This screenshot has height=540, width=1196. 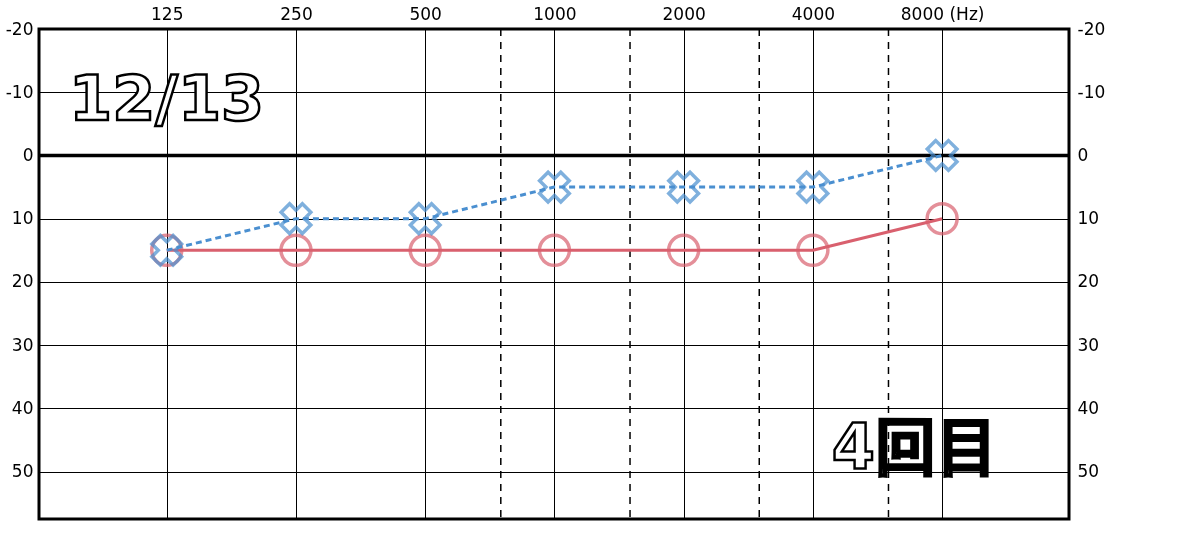 What do you see at coordinates (1088, 407) in the screenshot?
I see `y2-tick-label: 40` at bounding box center [1088, 407].